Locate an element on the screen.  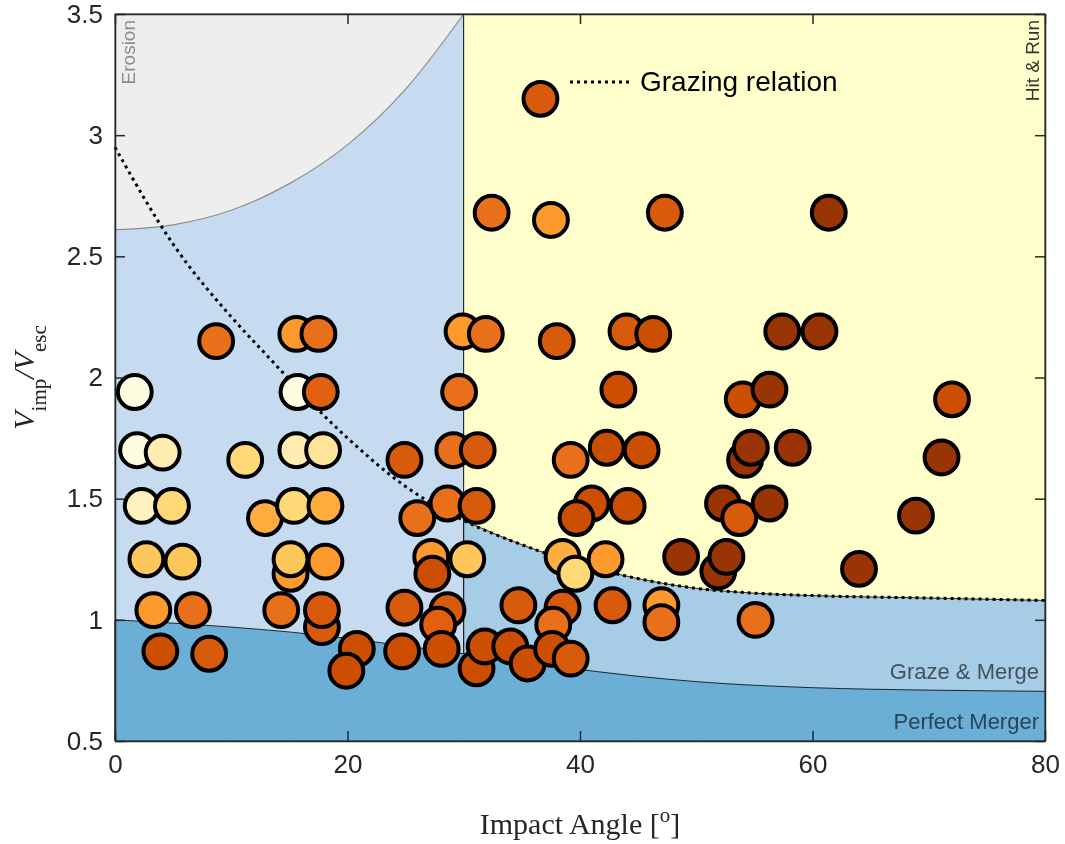
legend-label: Grazing relation is located at coordinates (739, 81).